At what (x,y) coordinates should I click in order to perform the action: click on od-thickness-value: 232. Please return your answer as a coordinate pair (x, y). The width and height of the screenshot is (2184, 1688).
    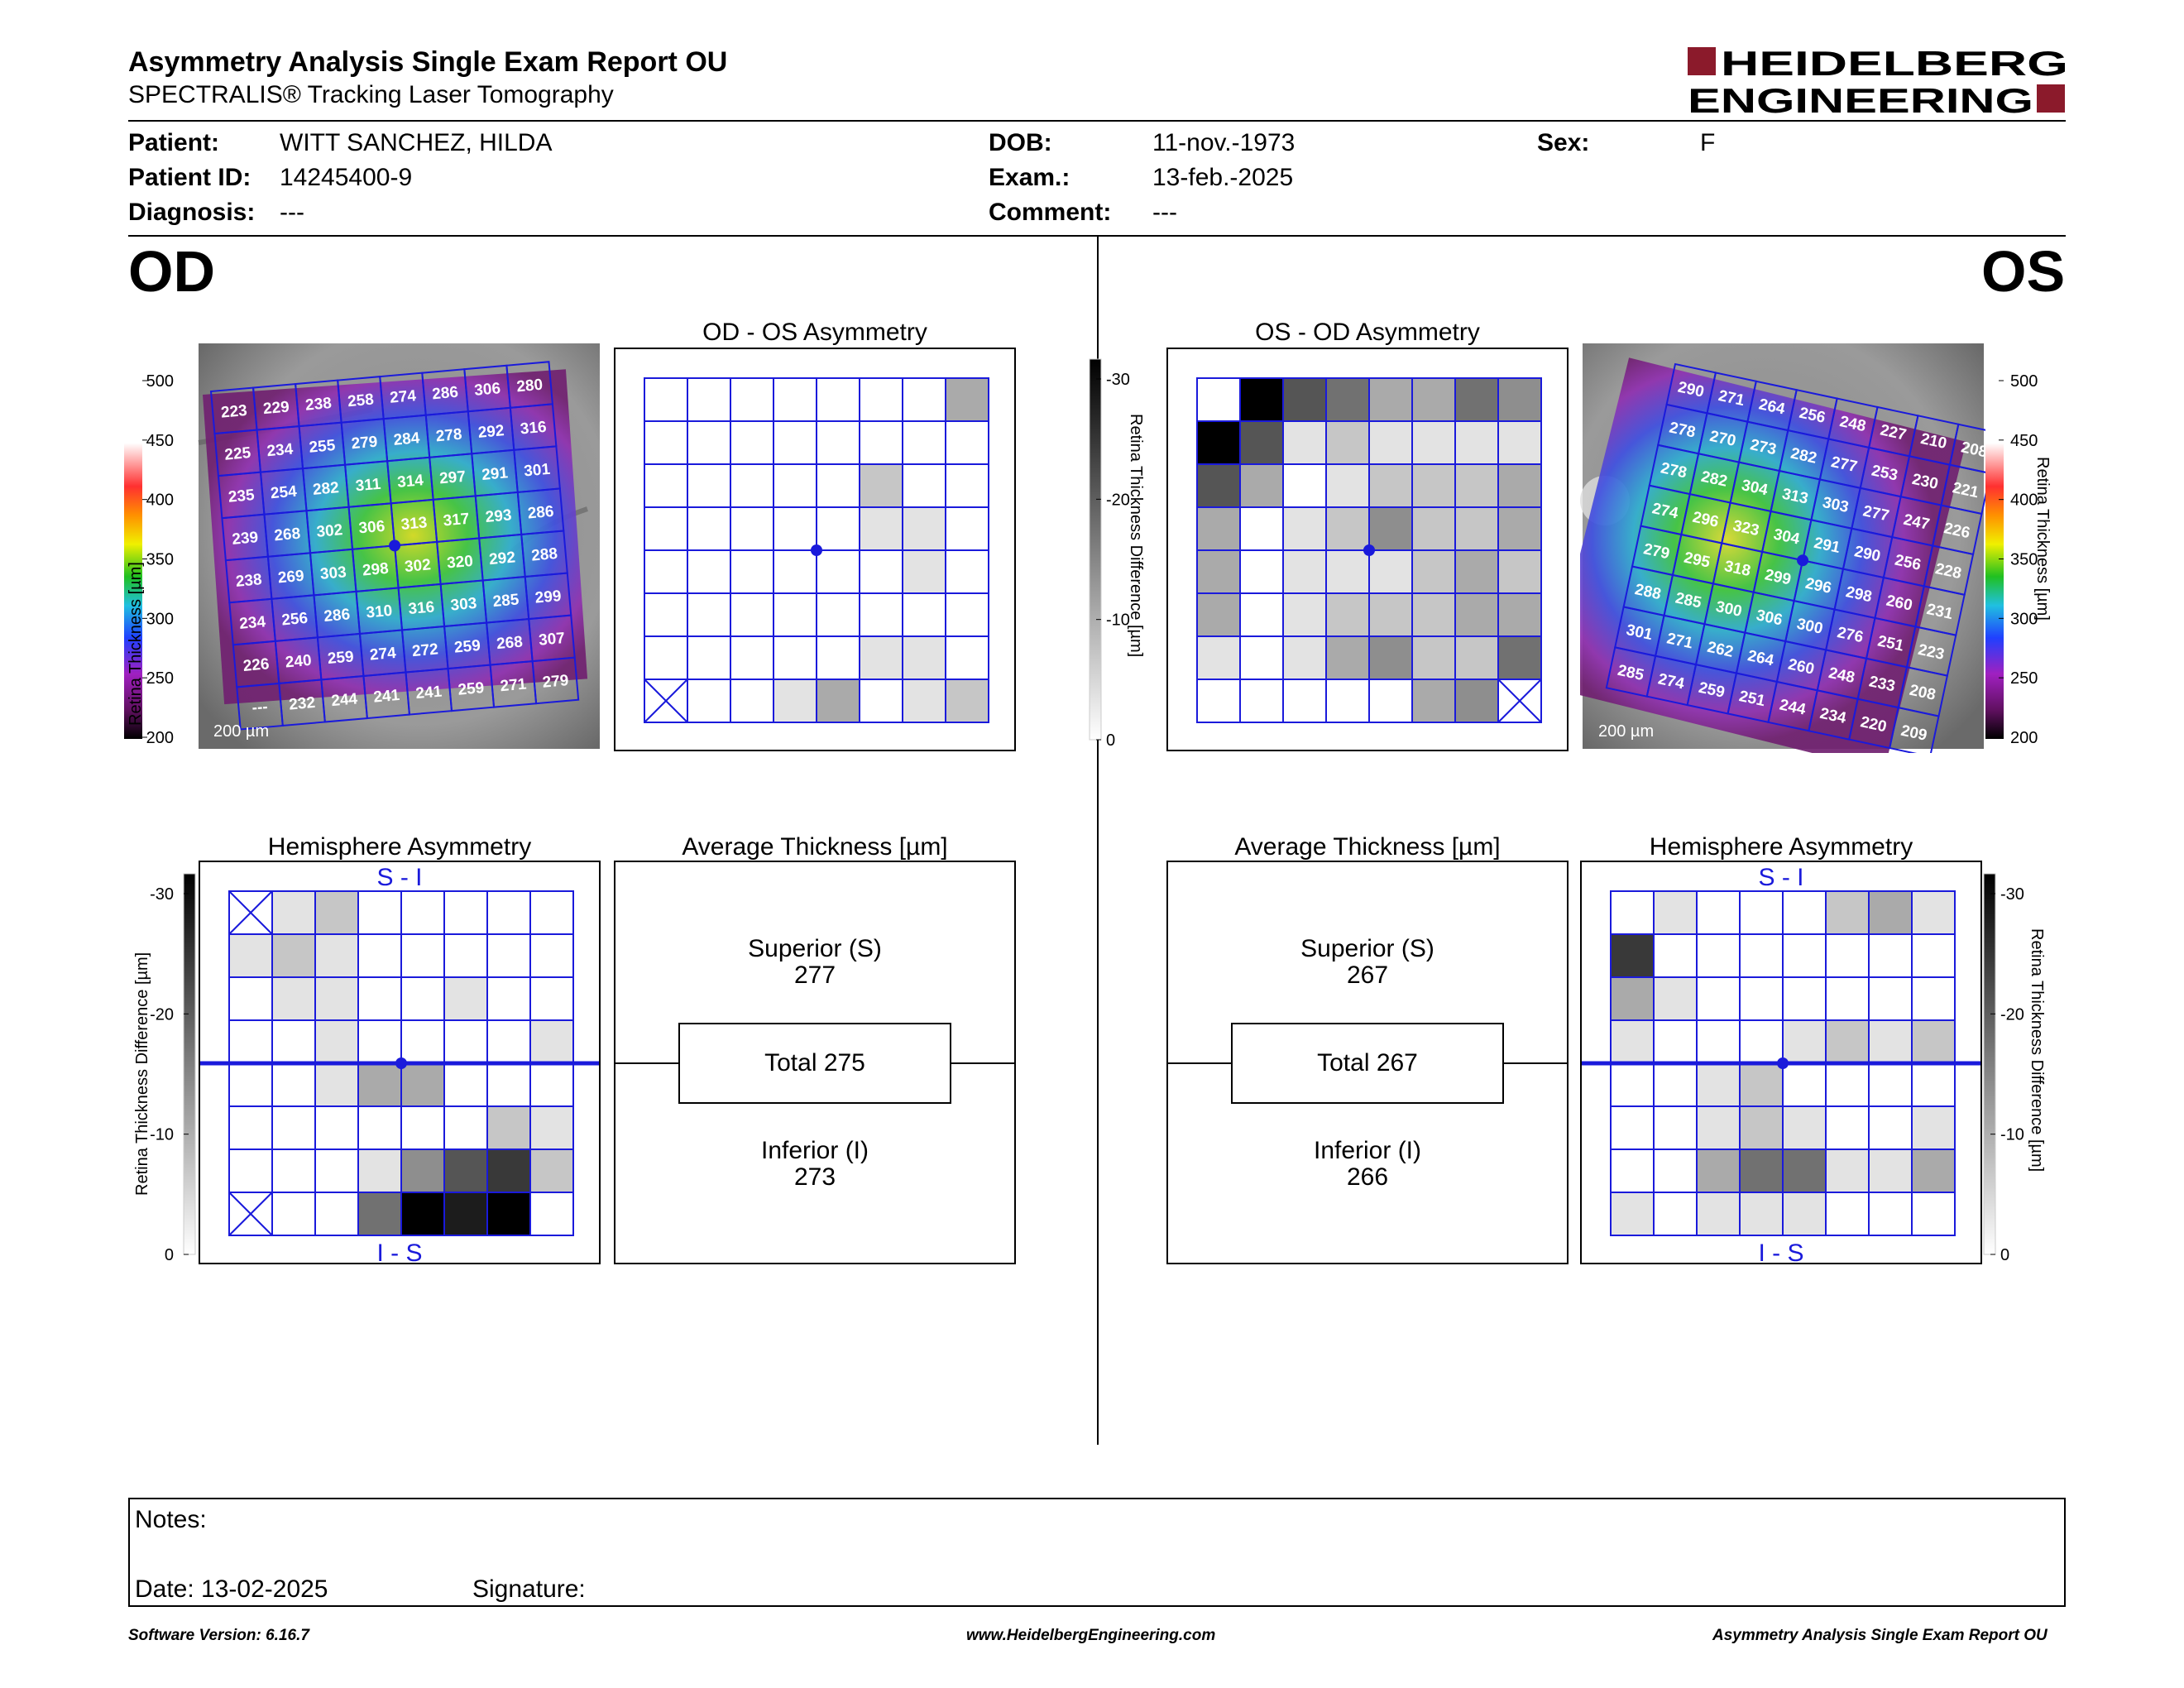
    Looking at the image, I should click on (302, 704).